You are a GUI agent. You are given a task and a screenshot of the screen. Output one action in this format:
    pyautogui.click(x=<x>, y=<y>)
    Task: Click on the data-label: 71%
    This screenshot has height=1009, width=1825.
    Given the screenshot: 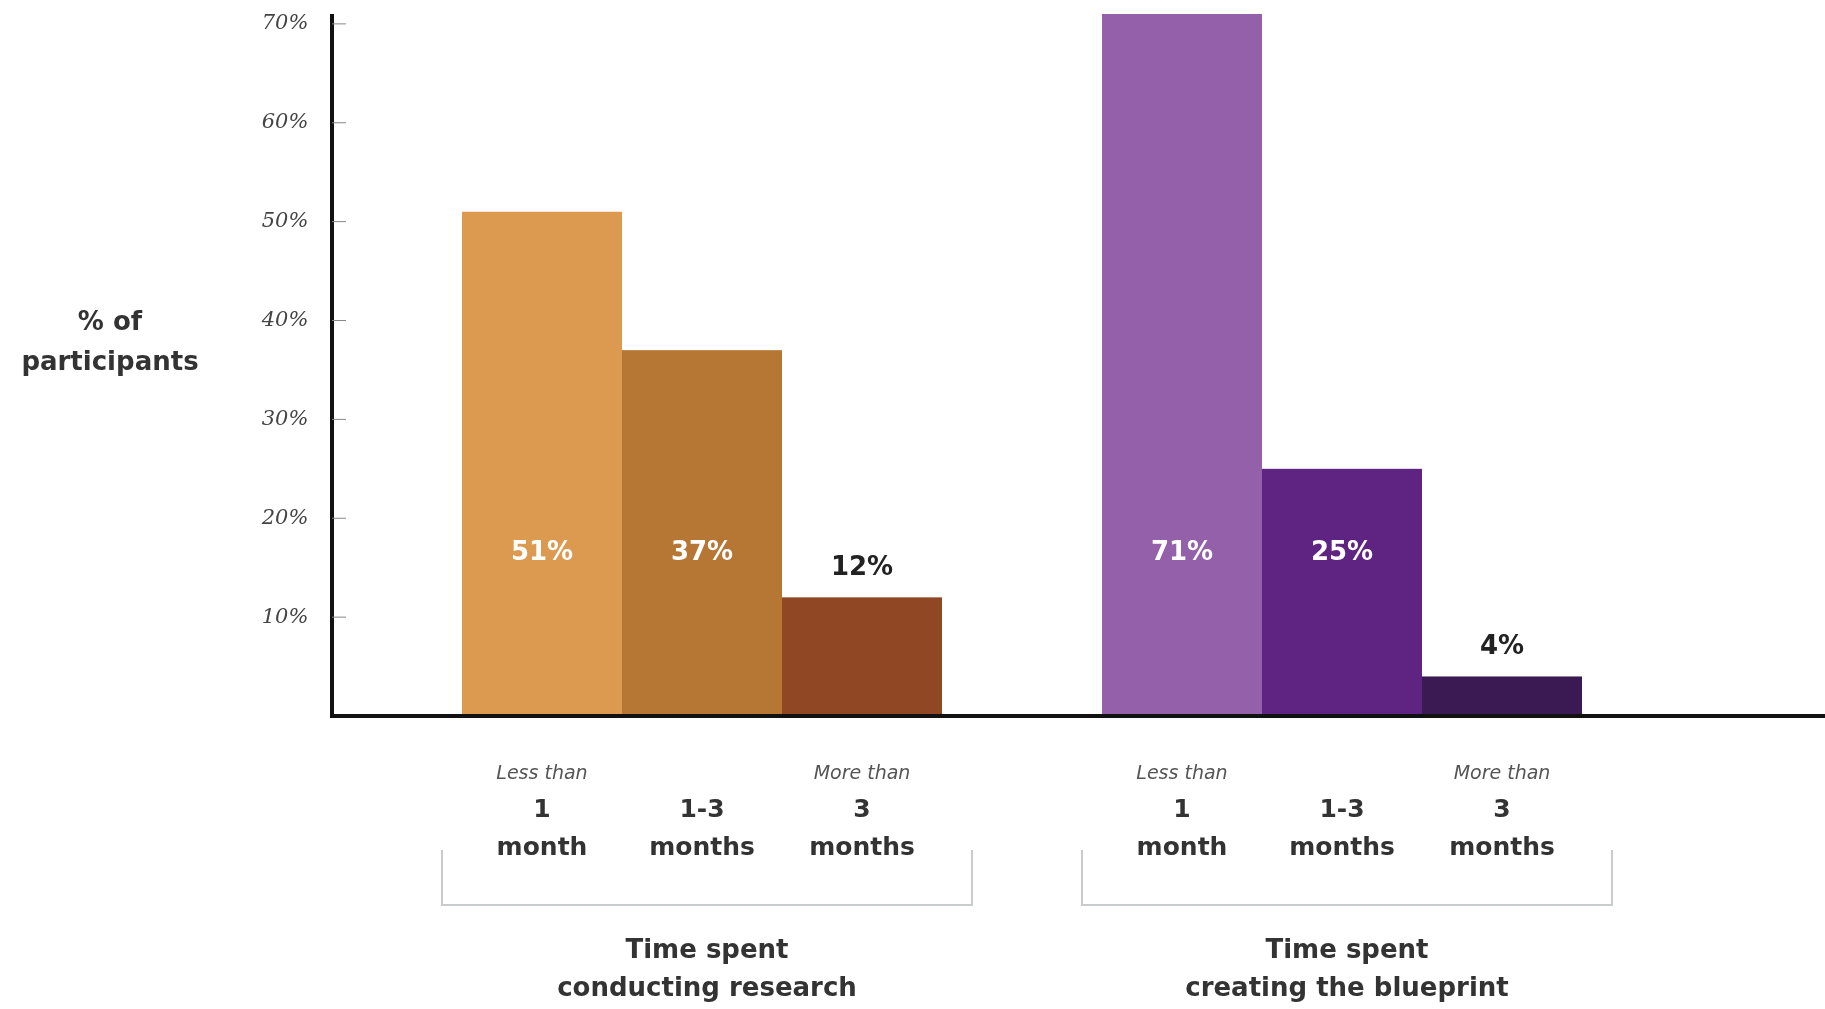 What is the action you would take?
    pyautogui.click(x=1182, y=551)
    